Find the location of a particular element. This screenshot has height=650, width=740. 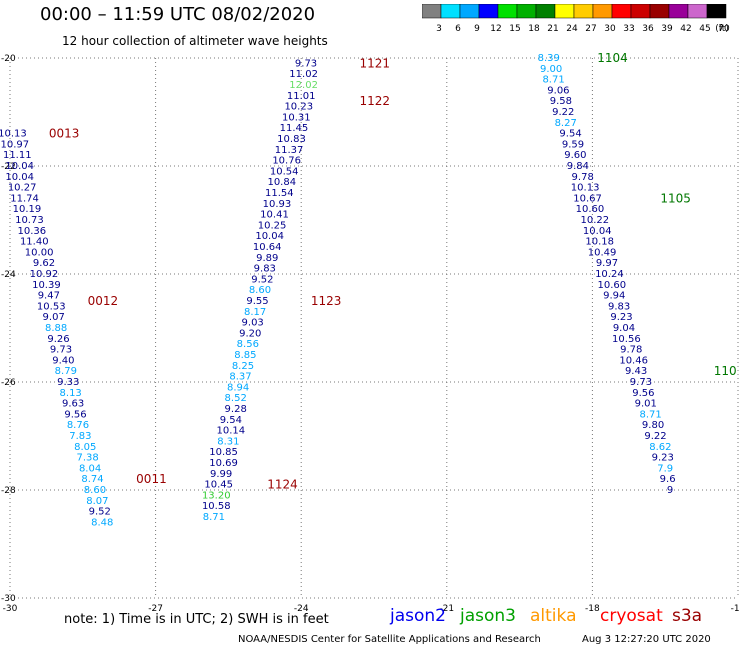

wave-height-point: 10.76 is located at coordinates (286, 161).